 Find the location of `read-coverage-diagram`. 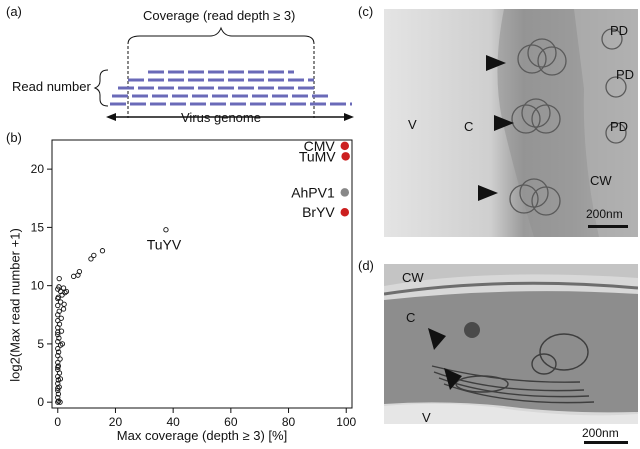

read-coverage-diagram is located at coordinates (223, 73).